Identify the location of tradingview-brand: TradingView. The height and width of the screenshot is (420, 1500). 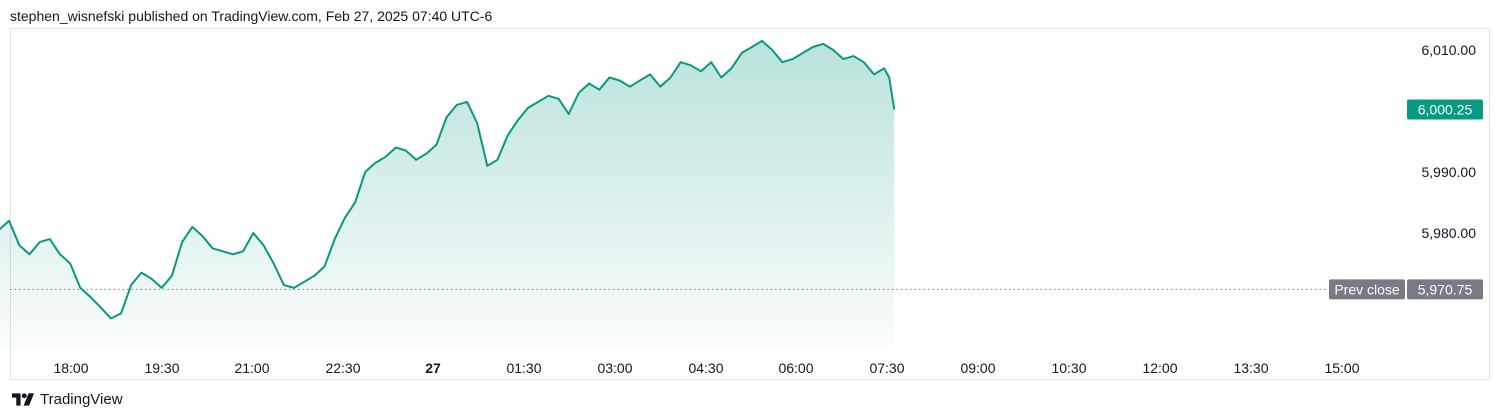
(81, 399).